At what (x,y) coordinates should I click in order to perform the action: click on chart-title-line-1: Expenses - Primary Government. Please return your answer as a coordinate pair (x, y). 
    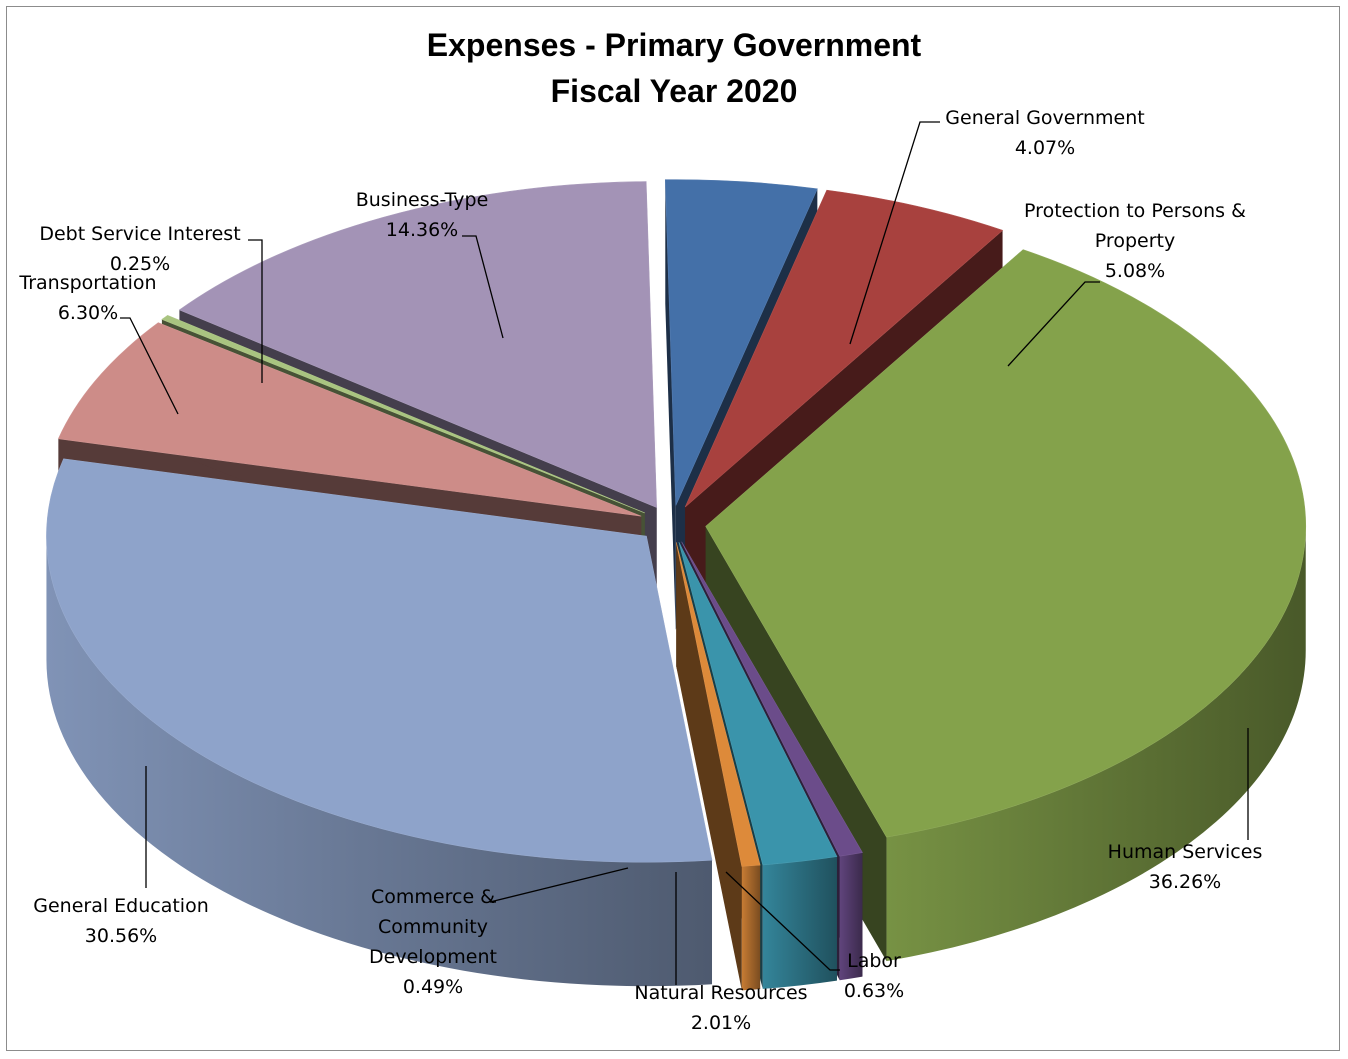
    Looking at the image, I should click on (674, 45).